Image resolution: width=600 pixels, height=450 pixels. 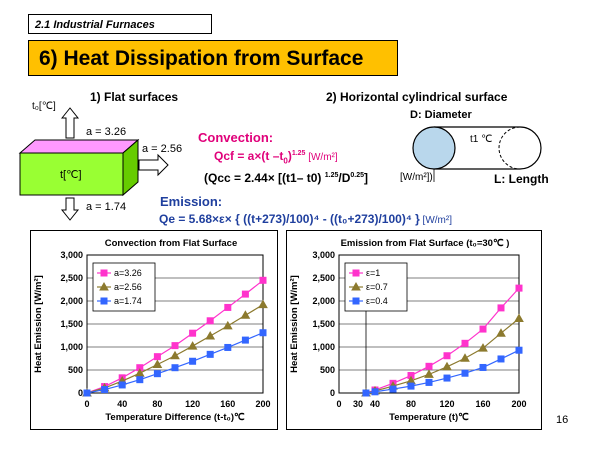 I want to click on cyl-heading: 2) Horizontal cylindrical surface, so click(x=417, y=97).